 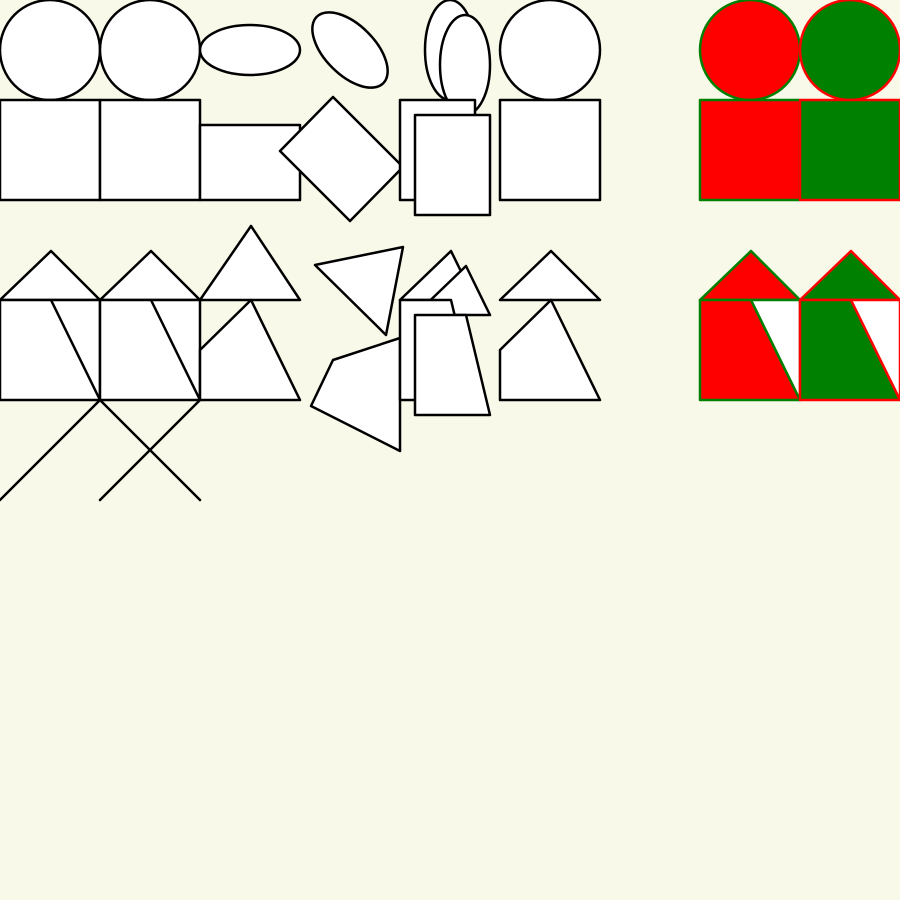 I want to click on ellipse-shape, so click(x=250, y=50).